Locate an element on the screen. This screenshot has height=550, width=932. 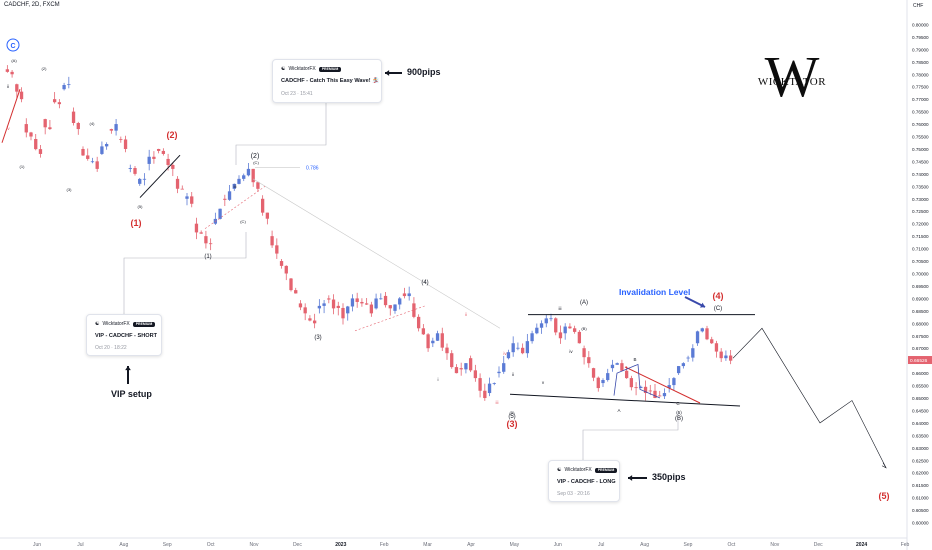
card-date: Sep 03 · 20:16 is located at coordinates (573, 494).